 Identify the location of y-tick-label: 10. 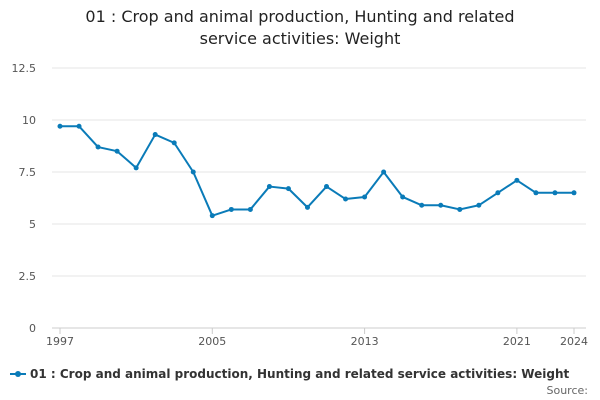
(29, 120).